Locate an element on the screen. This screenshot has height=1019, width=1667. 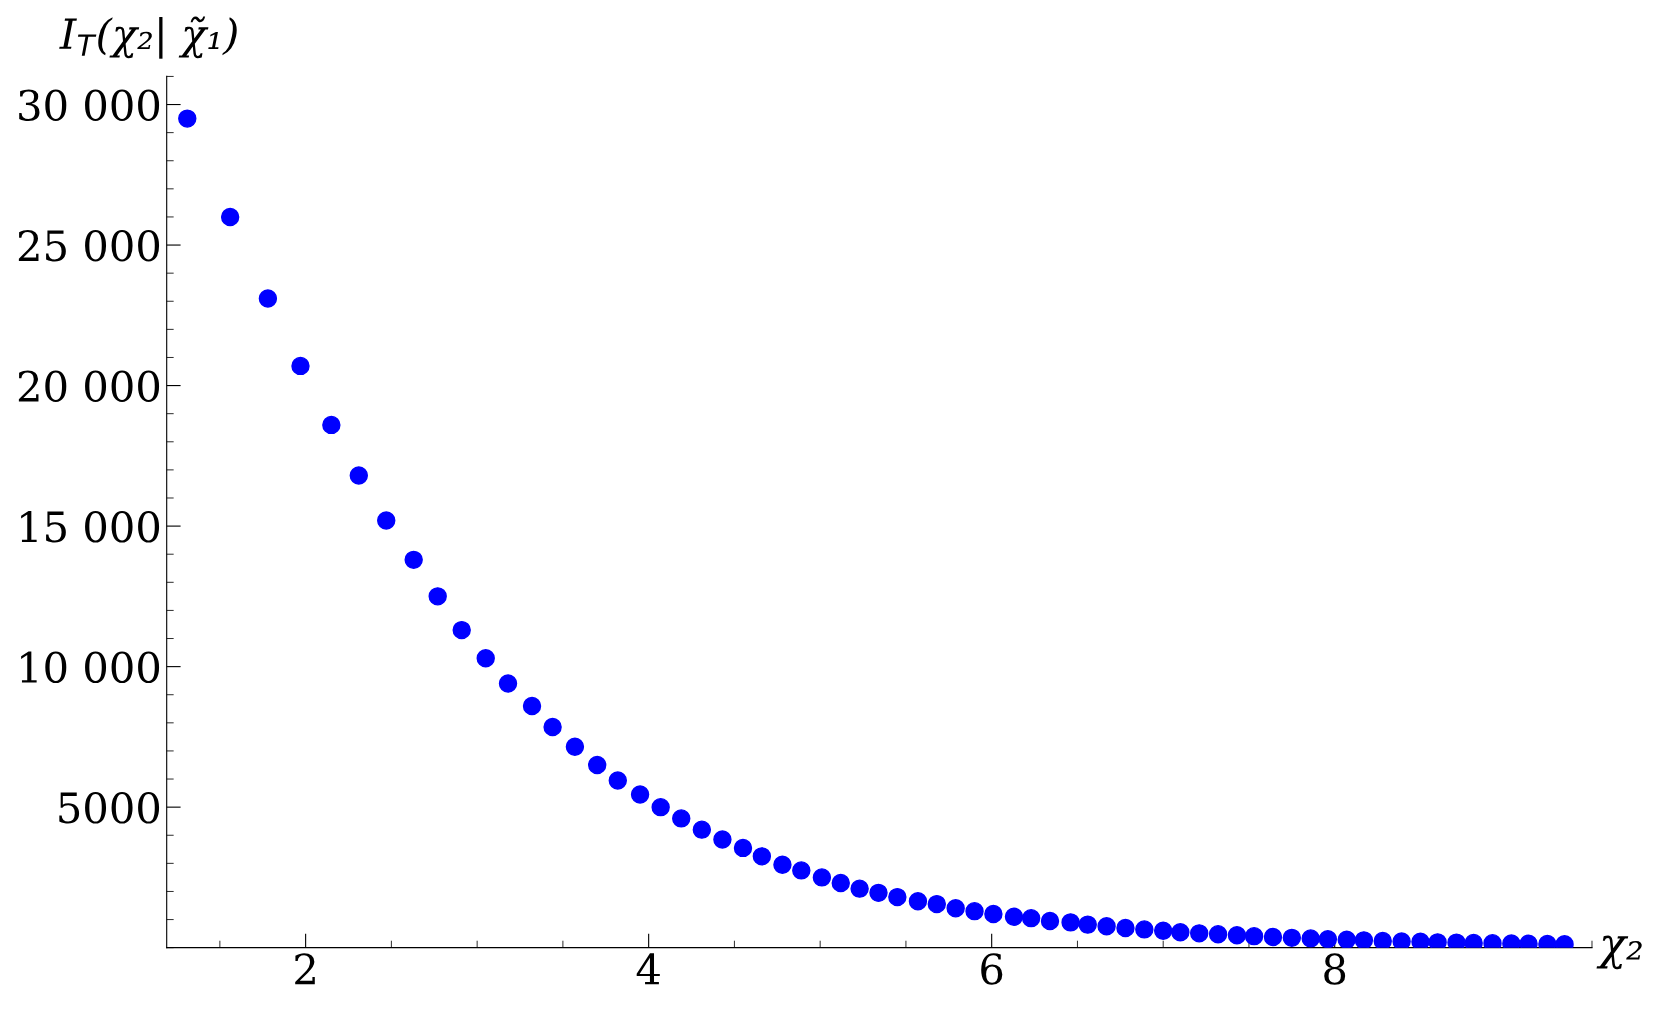
y-tick-label: 25 000 is located at coordinates (89, 245).